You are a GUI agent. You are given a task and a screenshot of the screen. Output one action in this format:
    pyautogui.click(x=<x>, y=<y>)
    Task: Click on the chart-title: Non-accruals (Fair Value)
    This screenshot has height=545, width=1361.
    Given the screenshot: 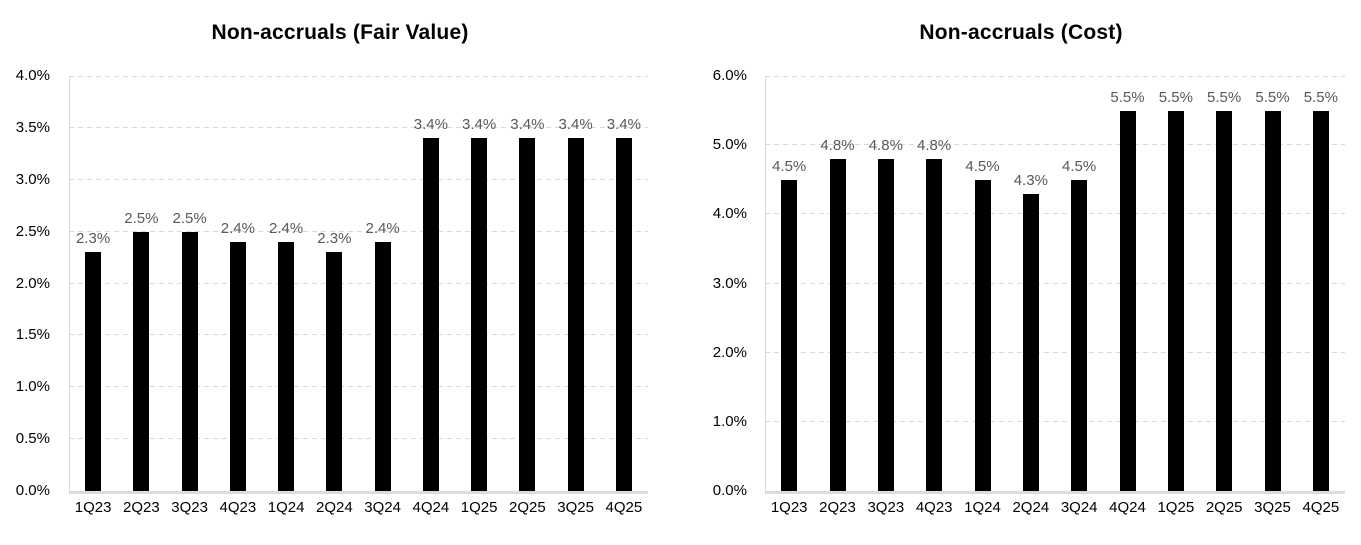 What is the action you would take?
    pyautogui.click(x=340, y=32)
    